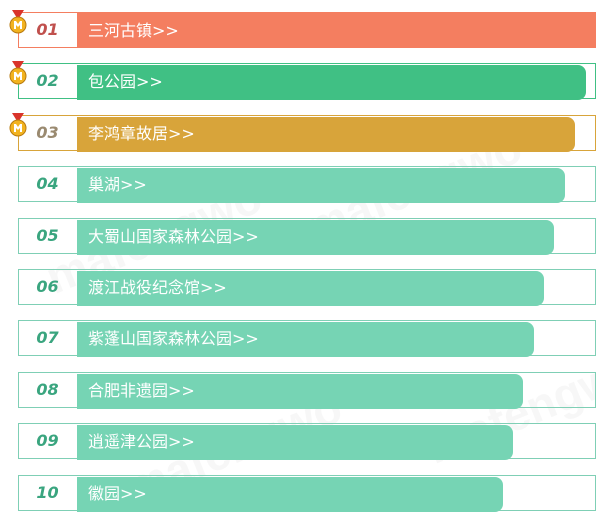  I want to click on attraction-link: 大蜀山国家森林公园>>, so click(173, 236).